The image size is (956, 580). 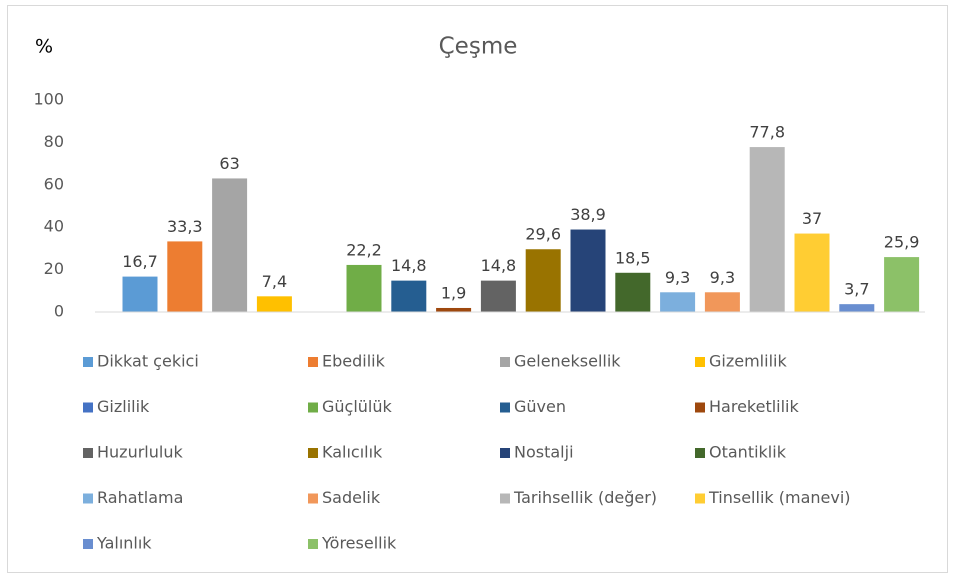 I want to click on legend-label: Sadelik, so click(x=351, y=497).